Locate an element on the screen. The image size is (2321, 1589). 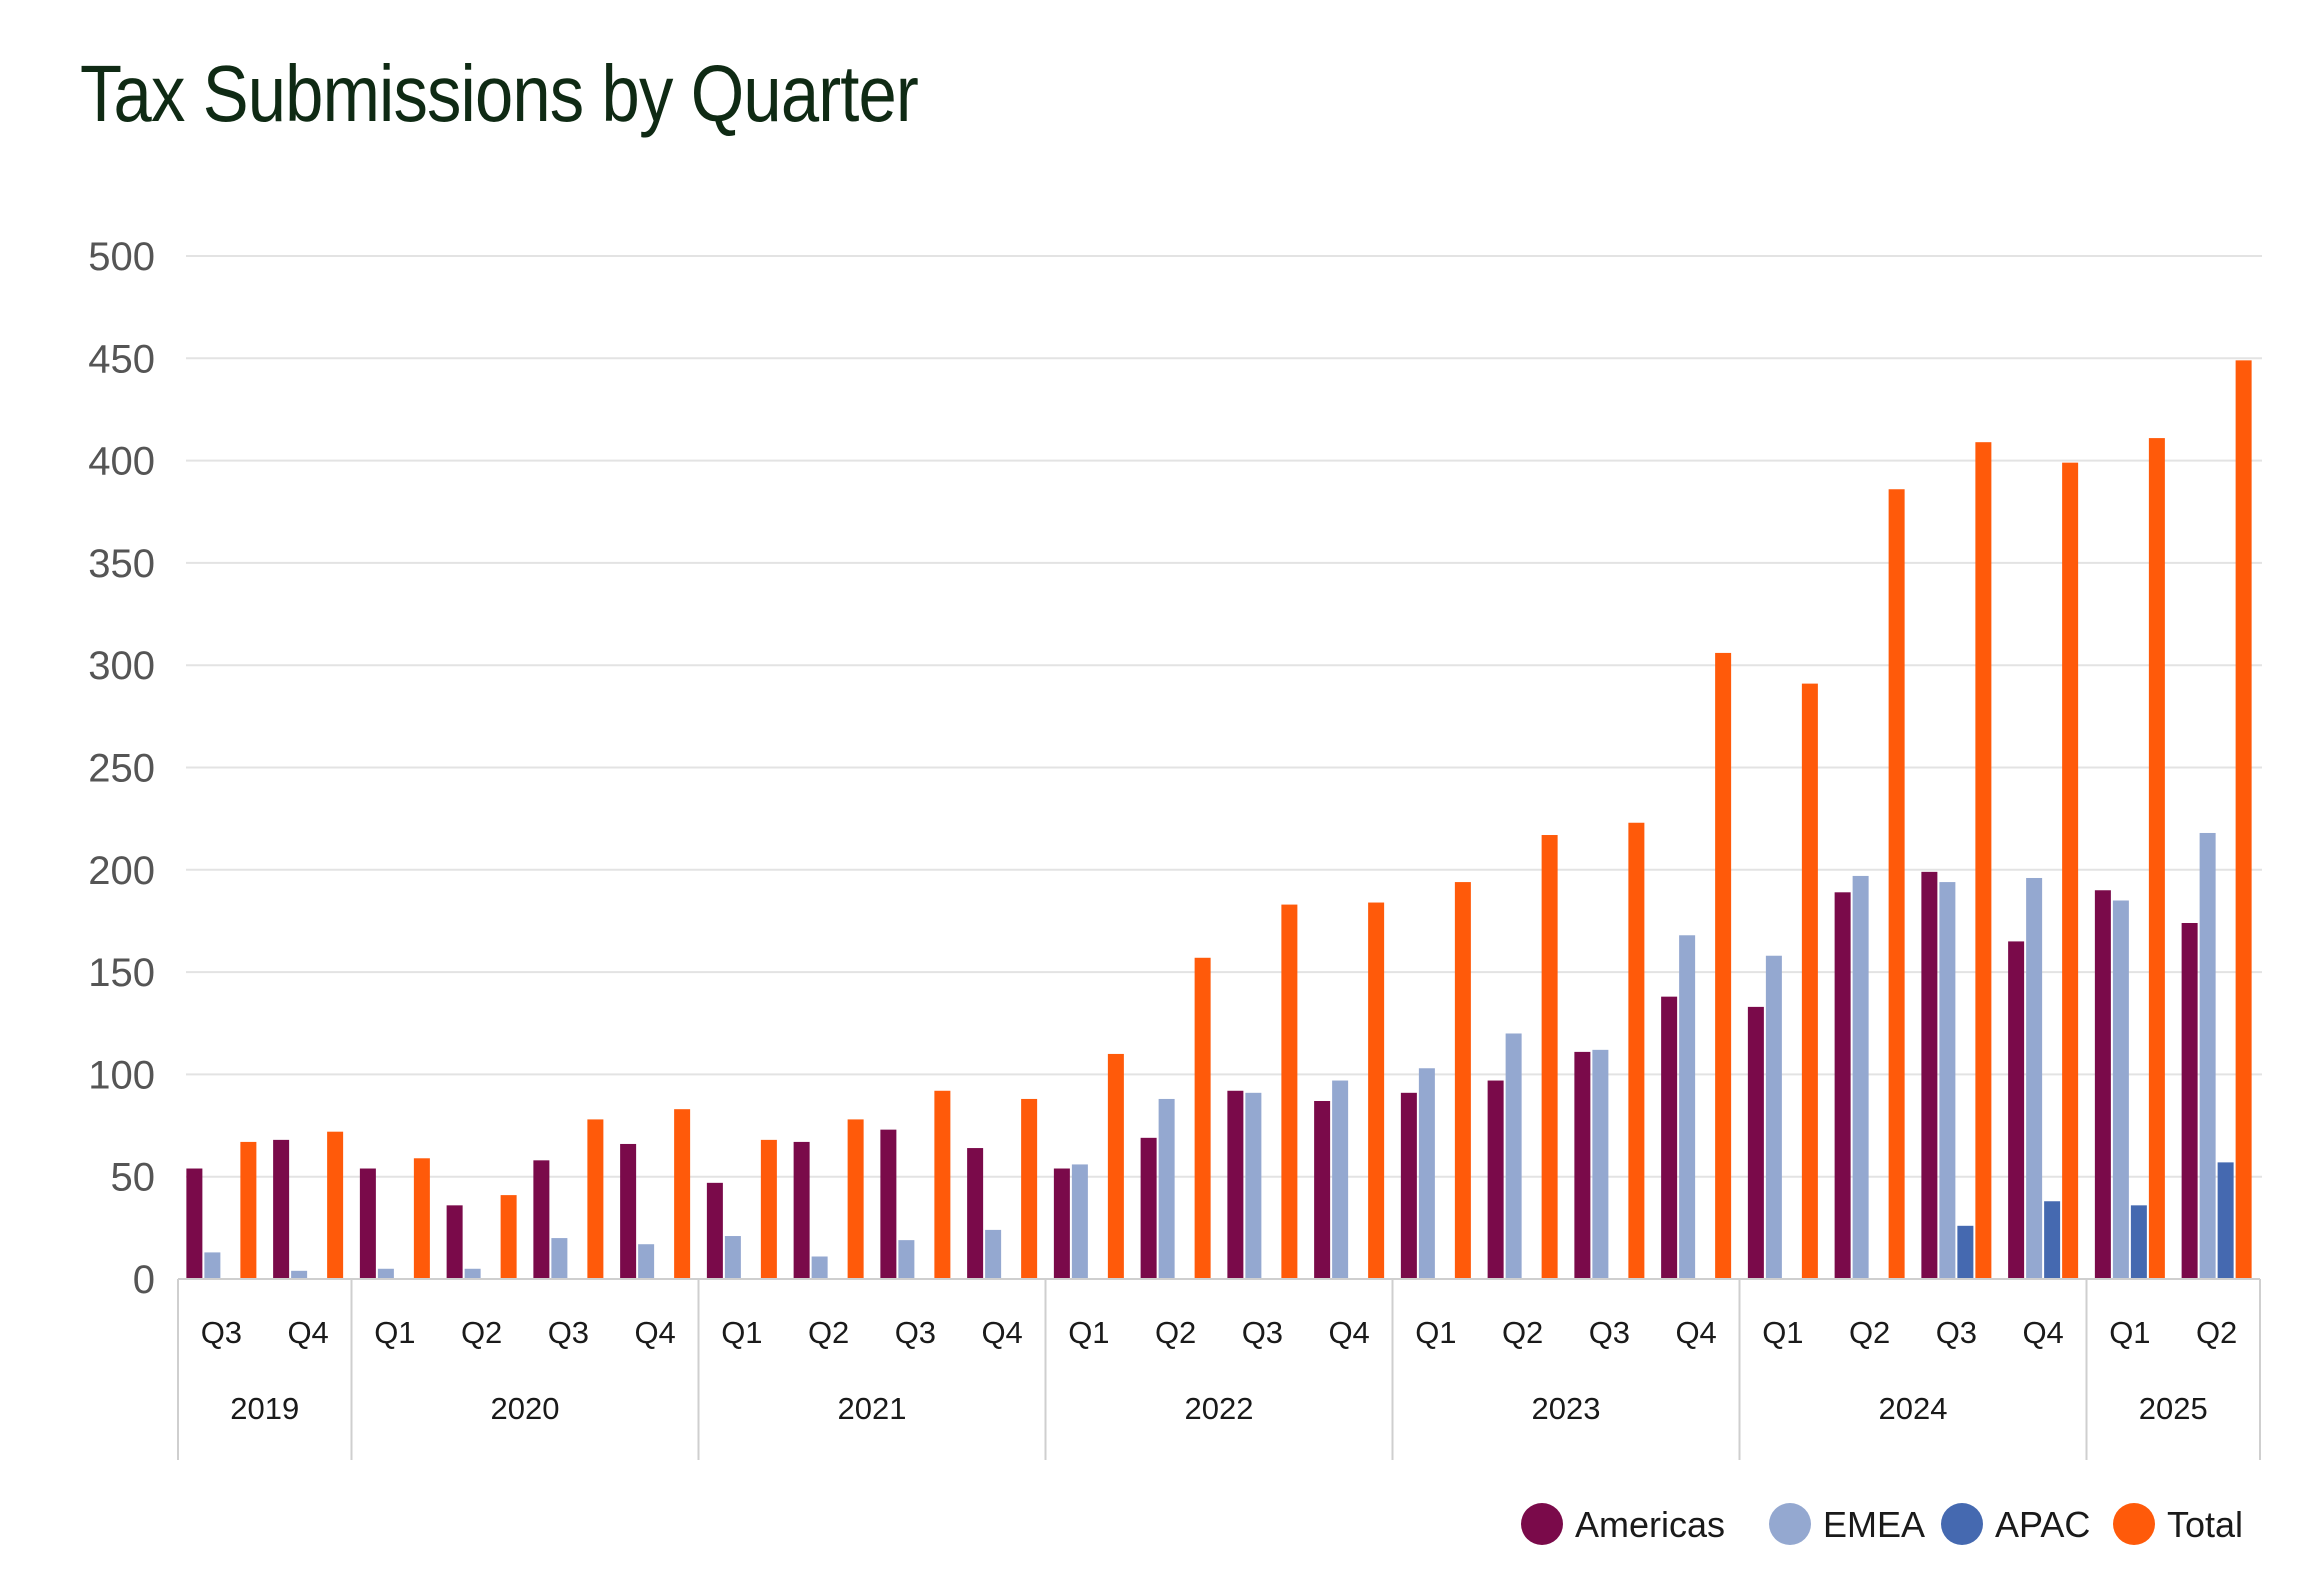
bar-total-2023-q2 is located at coordinates (1549, 1057).